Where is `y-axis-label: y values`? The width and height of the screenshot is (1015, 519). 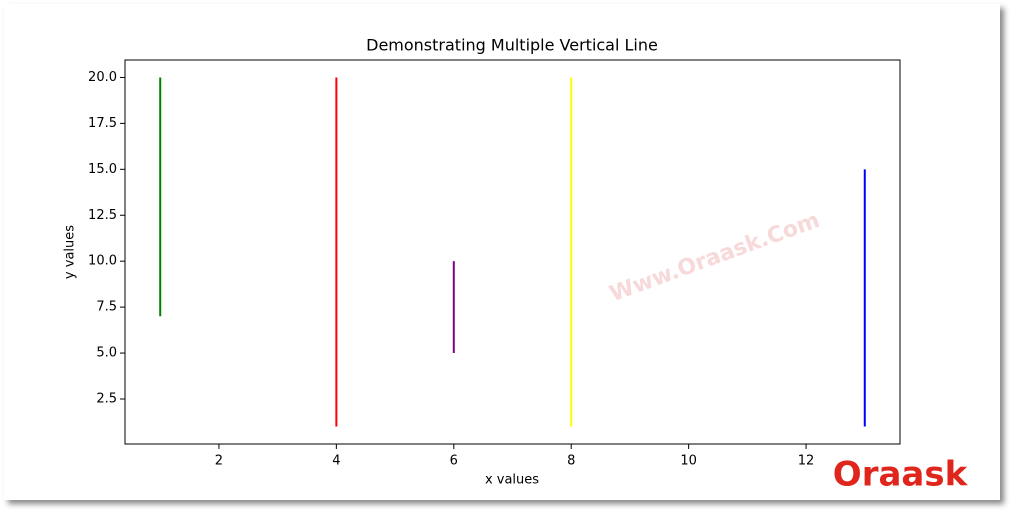
y-axis-label: y values is located at coordinates (70, 252).